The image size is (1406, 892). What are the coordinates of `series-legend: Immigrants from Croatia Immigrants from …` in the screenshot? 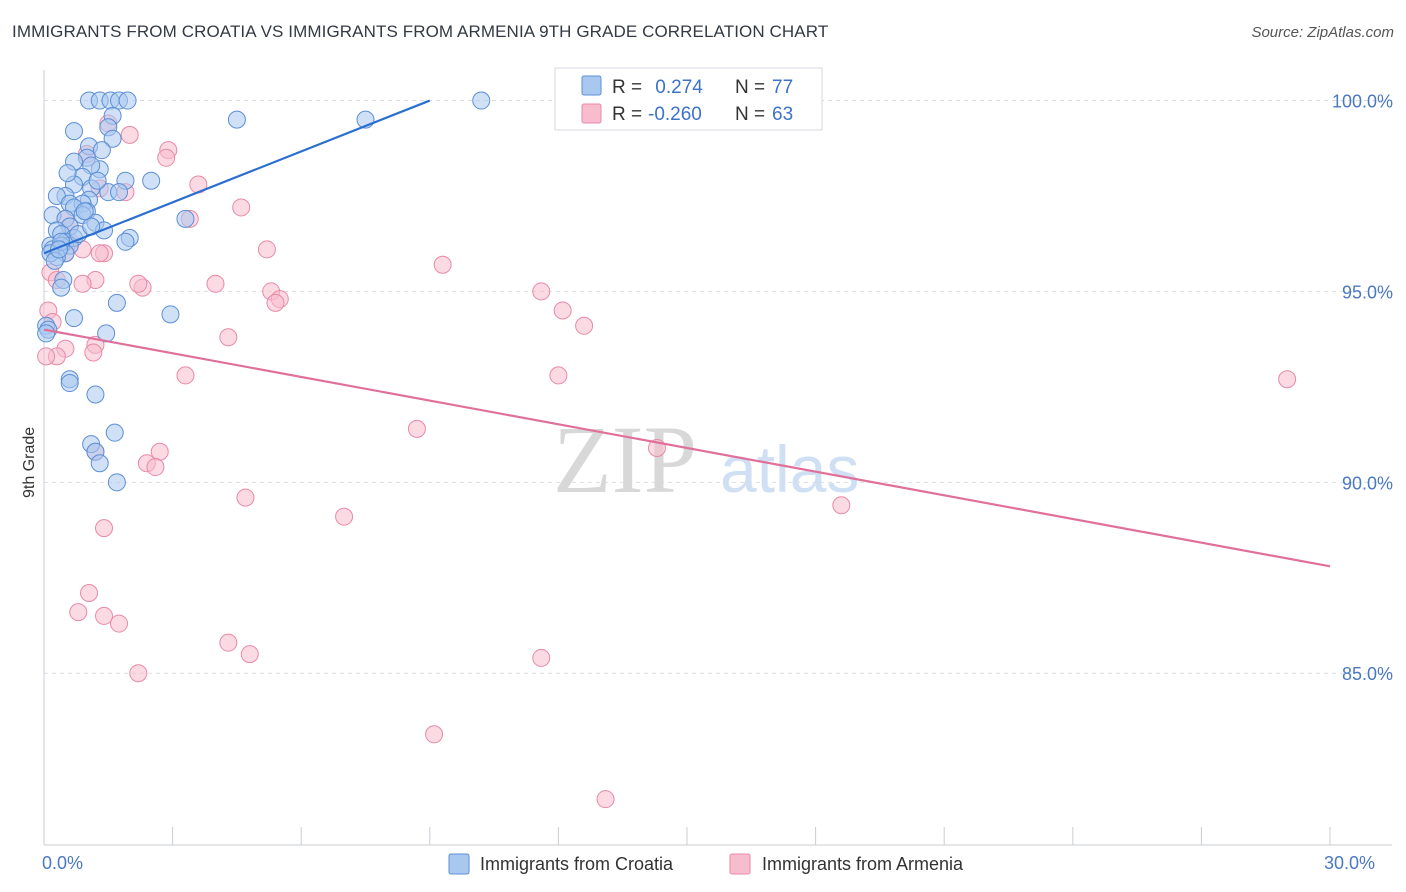 It's located at (706, 864).